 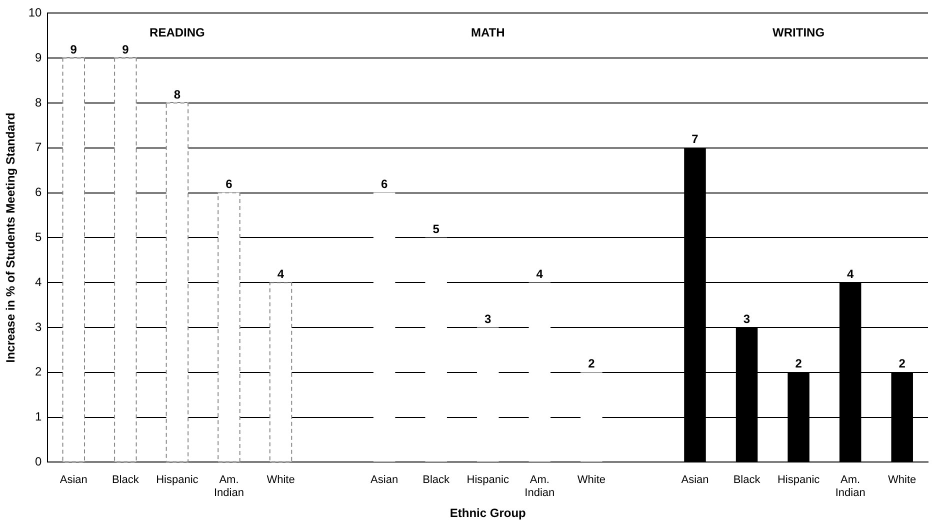 I want to click on y-tick-label: 6, so click(x=38, y=192).